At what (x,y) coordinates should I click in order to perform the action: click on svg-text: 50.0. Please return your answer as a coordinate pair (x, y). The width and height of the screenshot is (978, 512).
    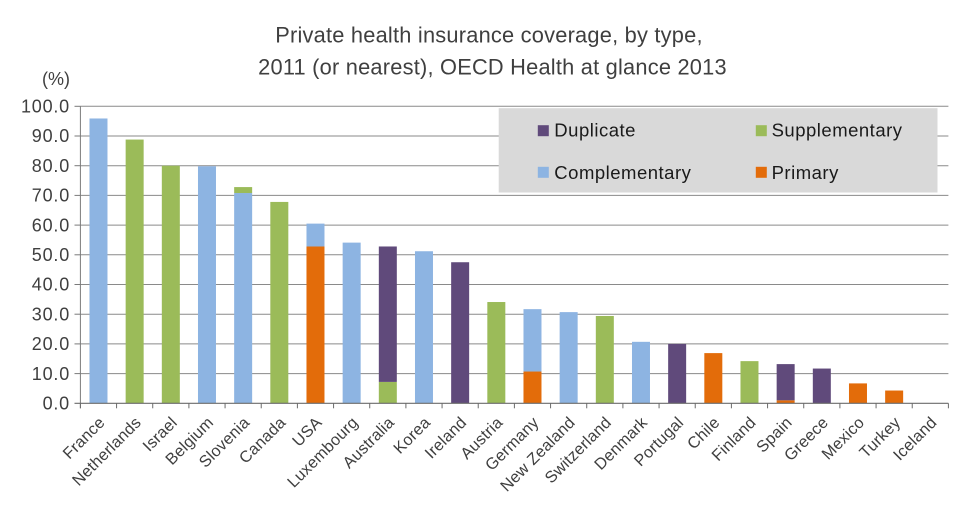
    Looking at the image, I should click on (51, 255).